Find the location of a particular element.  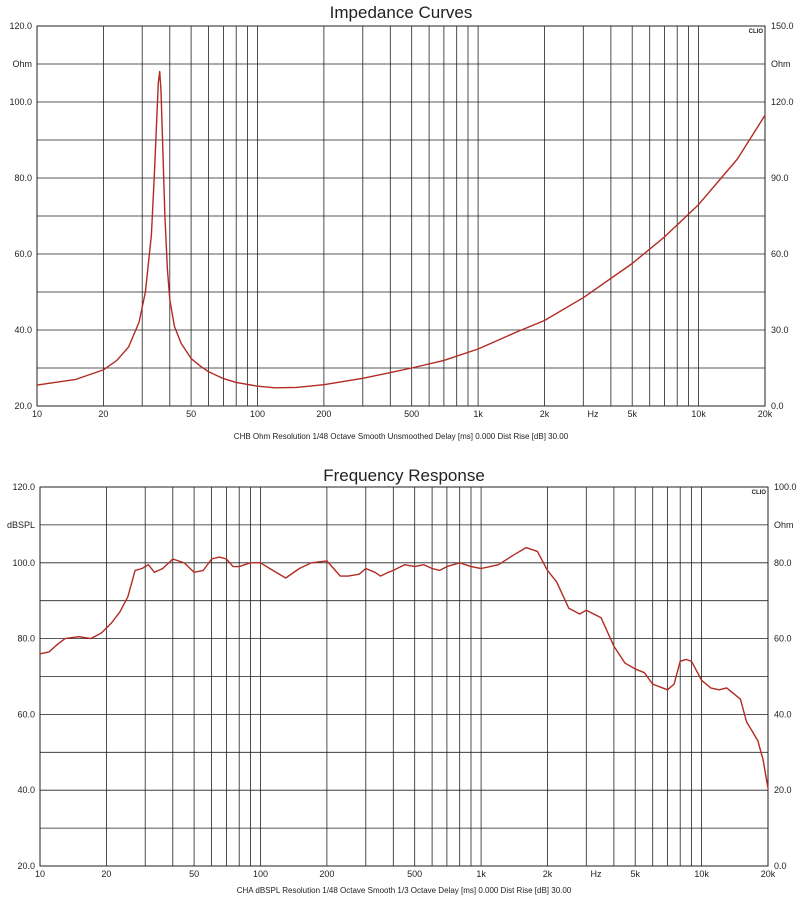

chart-title: Impedance Curves is located at coordinates (401, 12).